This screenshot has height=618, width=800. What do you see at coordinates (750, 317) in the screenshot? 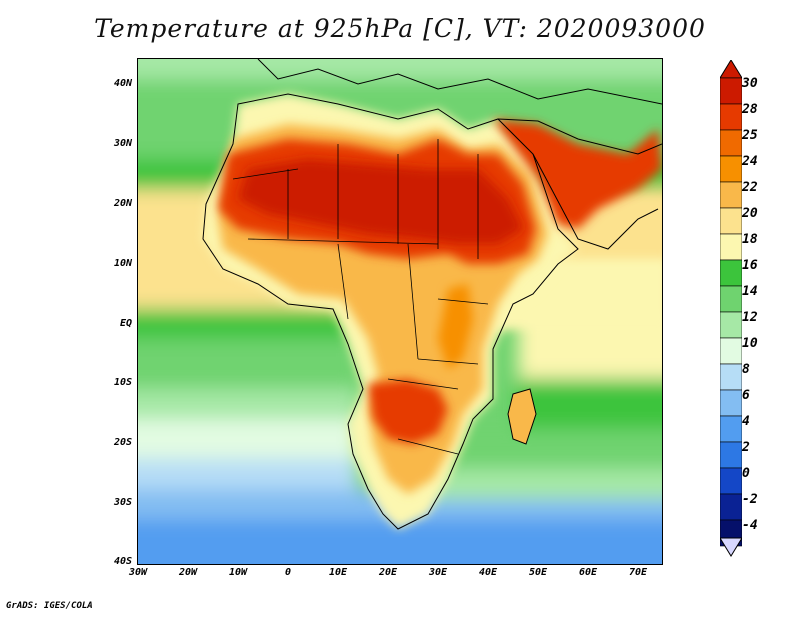
I see `colorbar-label-12: 12` at bounding box center [750, 317].